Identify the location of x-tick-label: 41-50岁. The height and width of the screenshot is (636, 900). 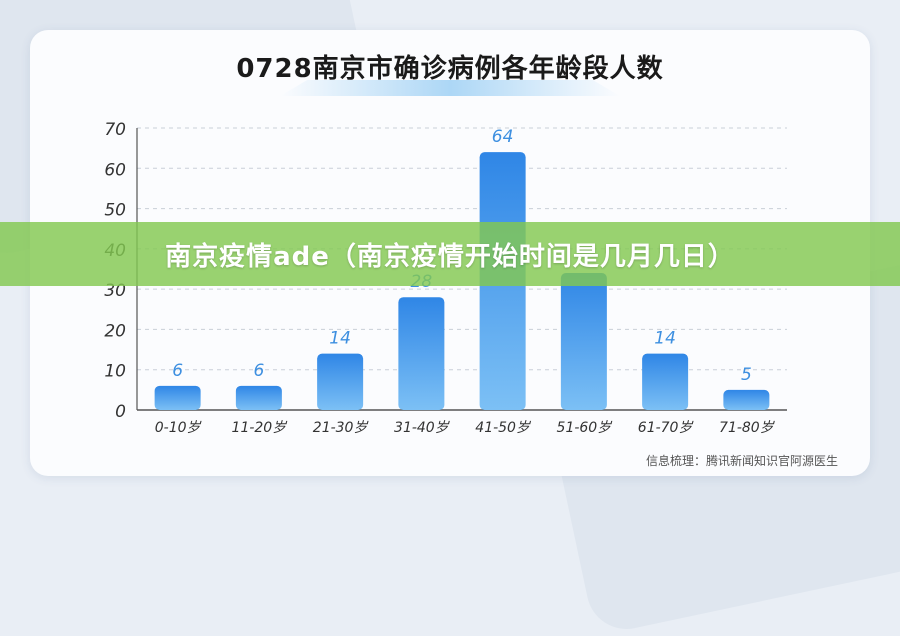
(503, 428).